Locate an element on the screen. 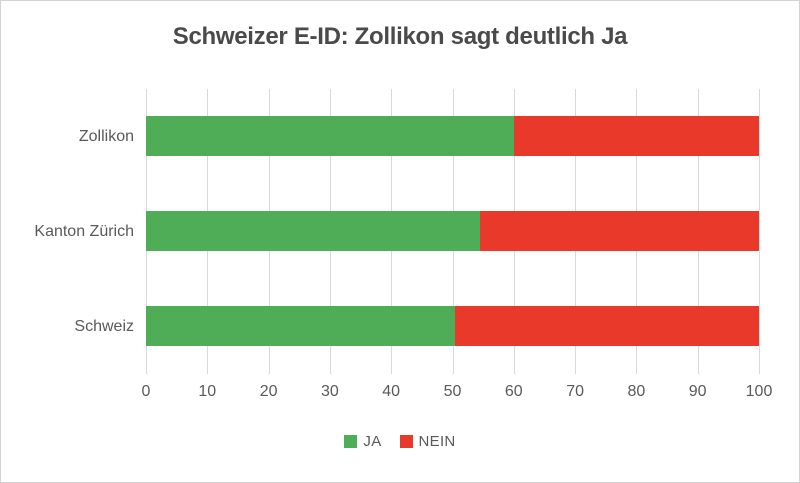 The height and width of the screenshot is (483, 800). x-axis-tick-label: 100 is located at coordinates (759, 391).